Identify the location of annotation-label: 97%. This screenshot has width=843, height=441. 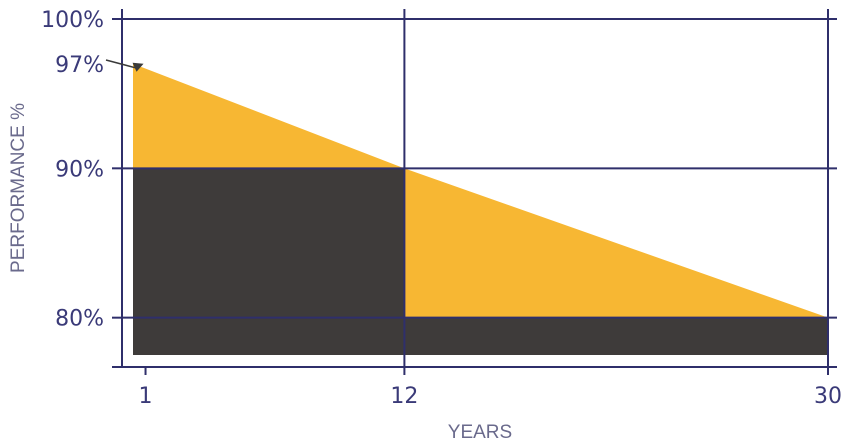
(79, 65).